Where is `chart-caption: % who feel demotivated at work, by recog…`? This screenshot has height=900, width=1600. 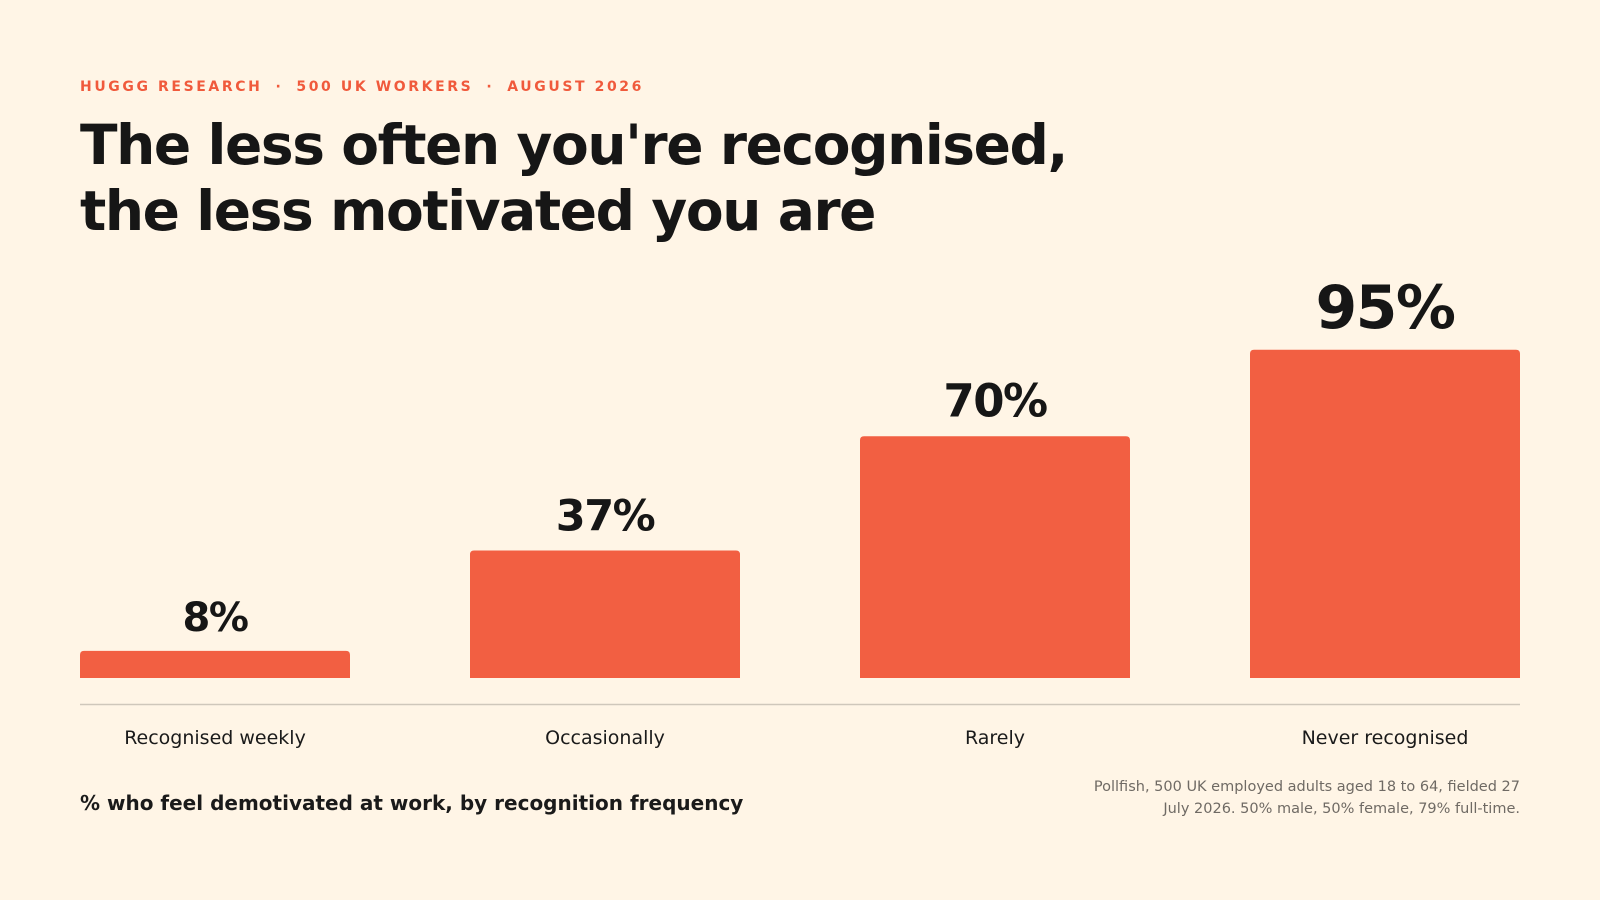
chart-caption: % who feel demotivated at work, by recog… is located at coordinates (412, 803).